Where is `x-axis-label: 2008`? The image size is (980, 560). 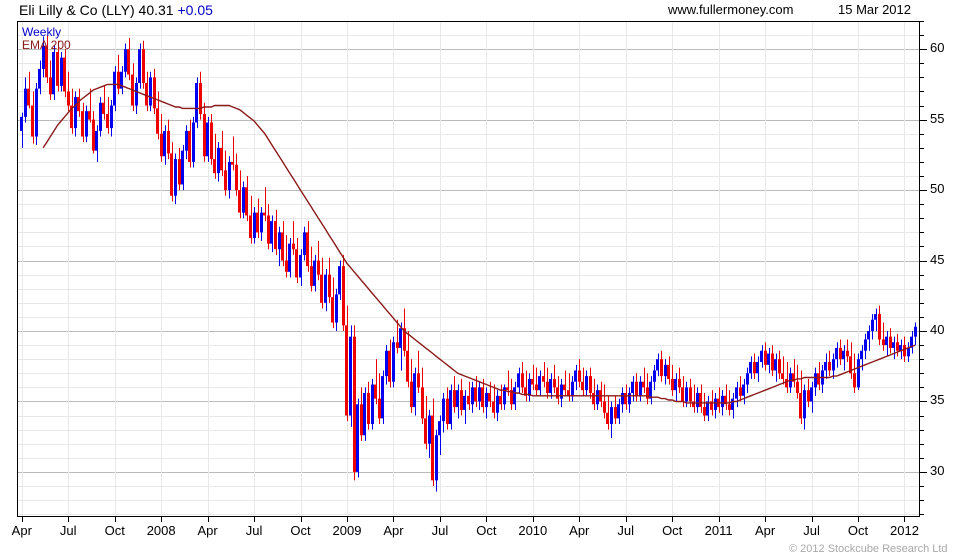
x-axis-label: 2008 is located at coordinates (161, 530).